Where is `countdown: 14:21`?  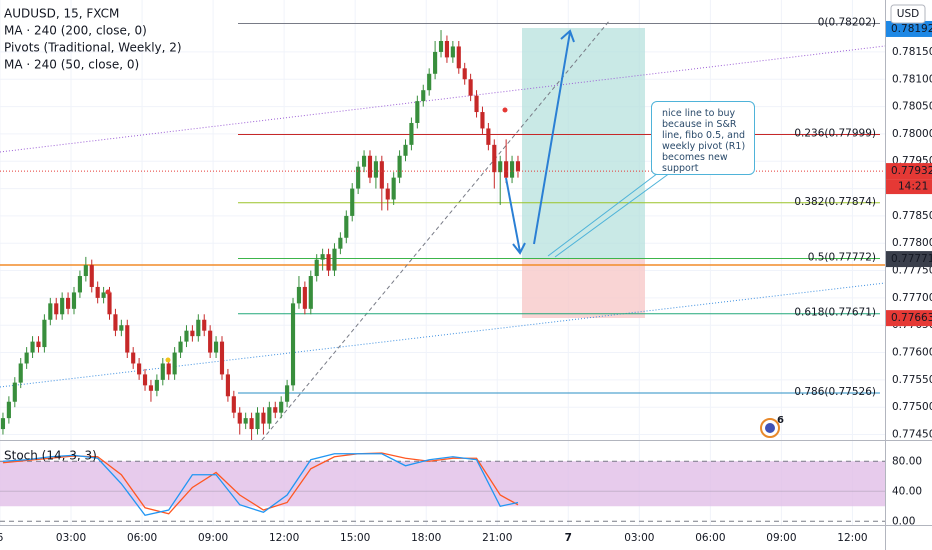
countdown: 14:21 is located at coordinates (913, 187).